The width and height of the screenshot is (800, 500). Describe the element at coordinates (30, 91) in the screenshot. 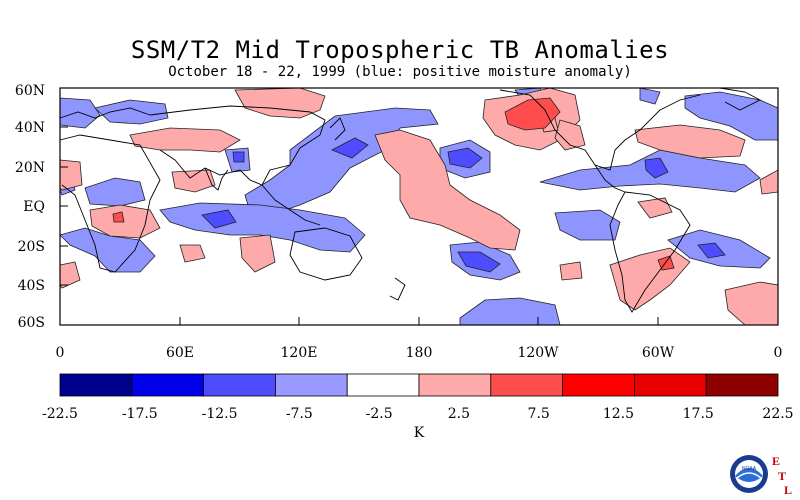

I see `lat-label: 60N` at that location.